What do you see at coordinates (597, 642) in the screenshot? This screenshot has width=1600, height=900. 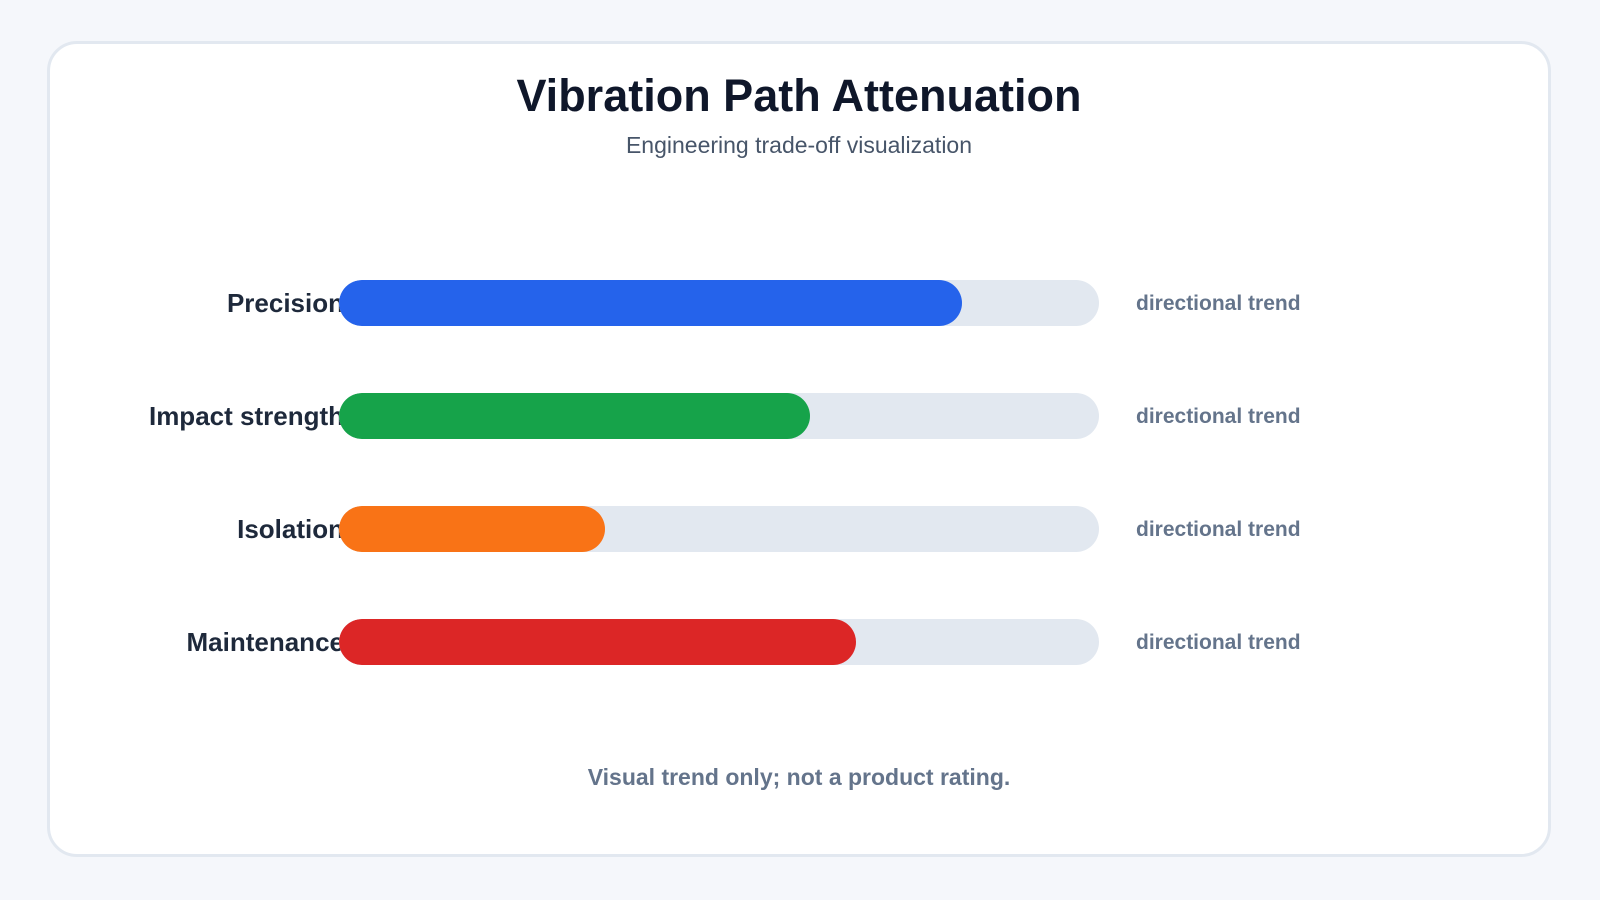 I see `bar-maintenance` at bounding box center [597, 642].